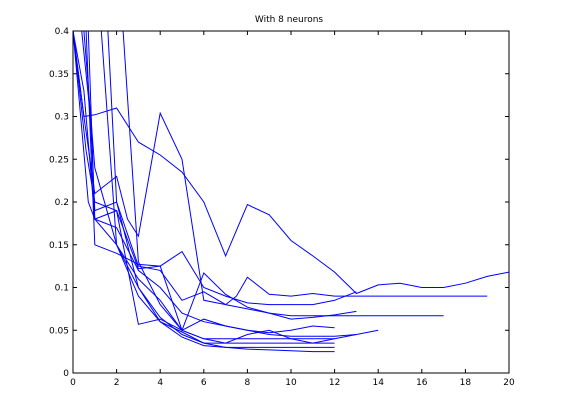 The width and height of the screenshot is (561, 419). Describe the element at coordinates (204, 383) in the screenshot. I see `x-tick-label: 6` at that location.